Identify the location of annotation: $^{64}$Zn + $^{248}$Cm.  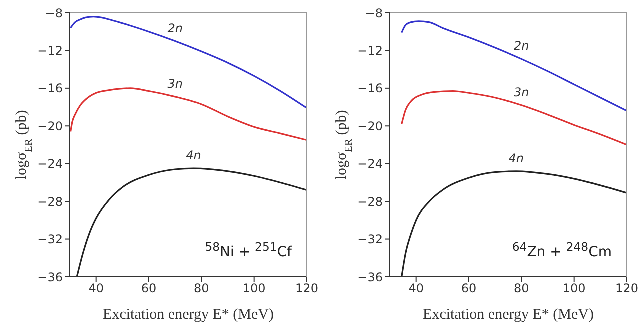
(562, 250).